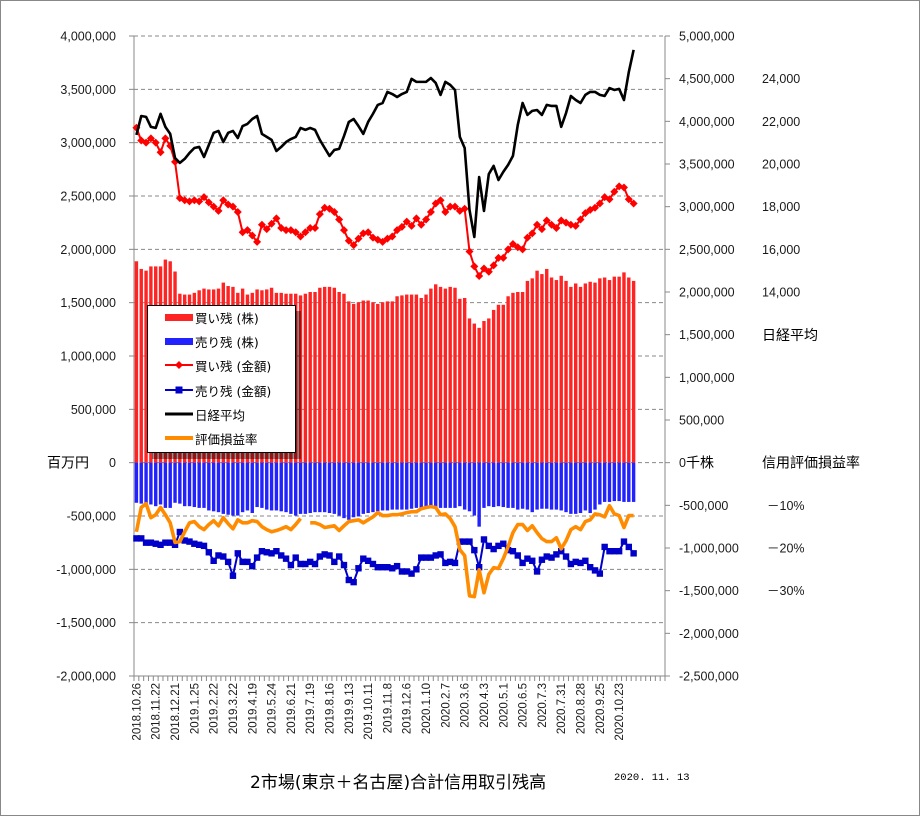 Image resolution: width=920 pixels, height=816 pixels. I want to click on legend-label: 売り残 (金額), so click(233, 391).